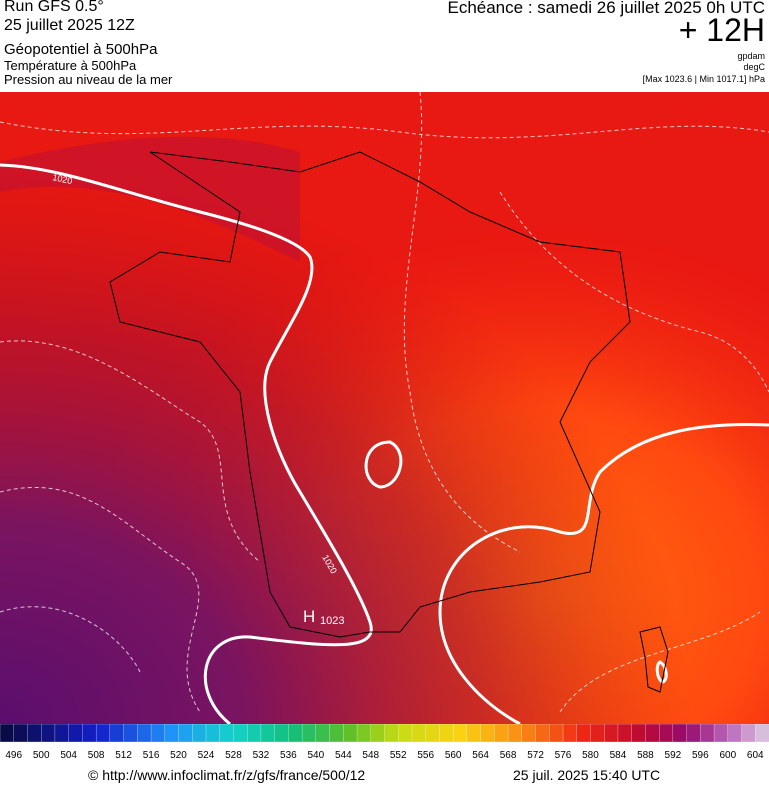 This screenshot has width=769, height=786. I want to click on unit: degC, so click(754, 67).